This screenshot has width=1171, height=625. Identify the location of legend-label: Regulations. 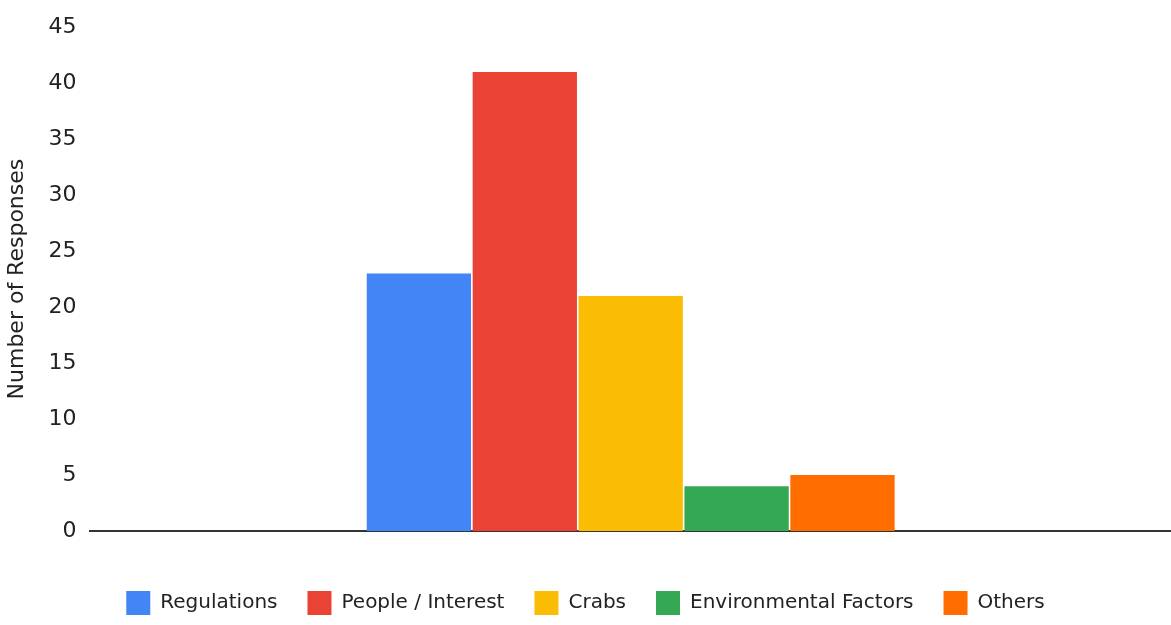
(219, 601).